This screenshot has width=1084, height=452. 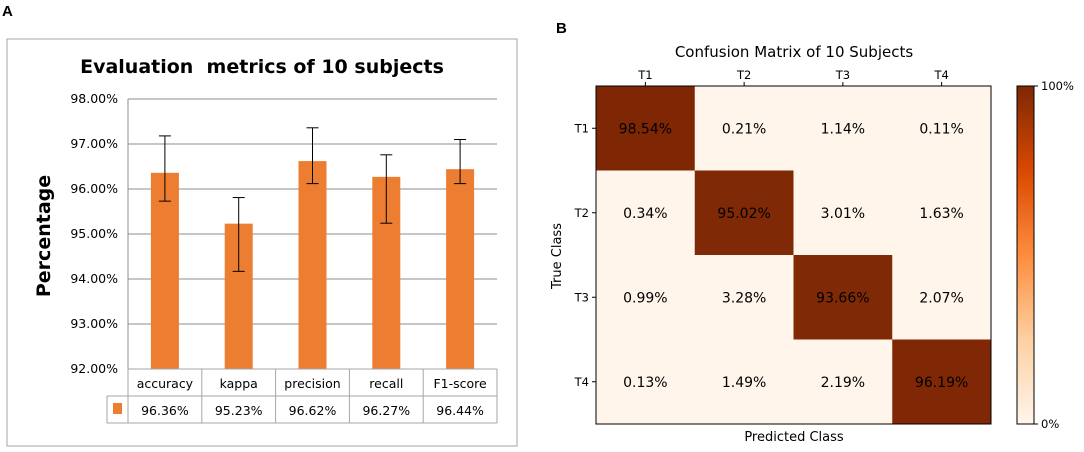 What do you see at coordinates (460, 383) in the screenshot?
I see `category-label: F1-score` at bounding box center [460, 383].